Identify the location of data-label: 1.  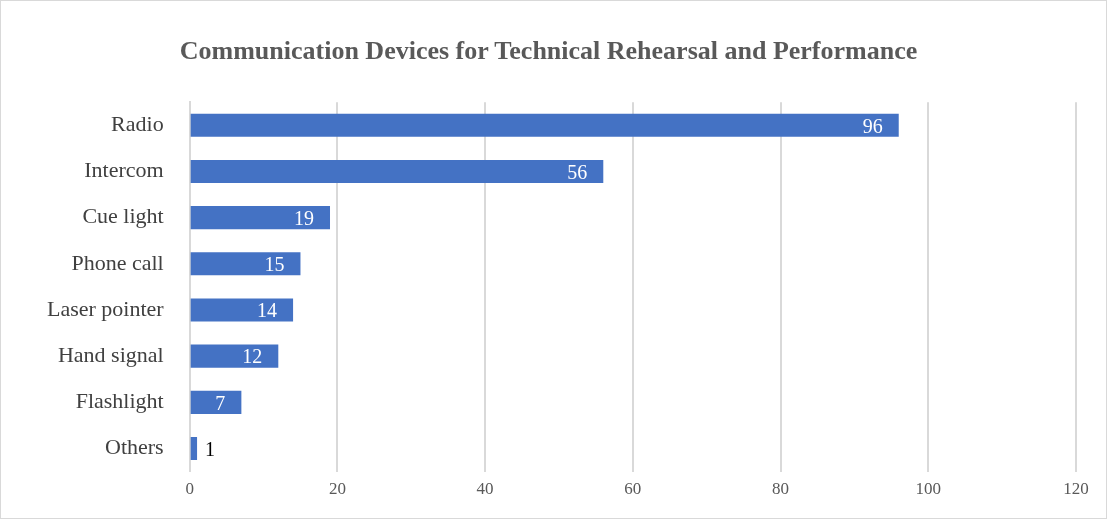
(210, 448).